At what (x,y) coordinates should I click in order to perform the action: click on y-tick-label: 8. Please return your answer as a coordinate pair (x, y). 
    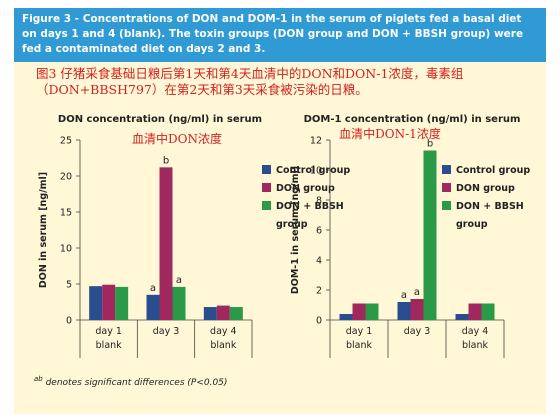
    Looking at the image, I should click on (319, 201).